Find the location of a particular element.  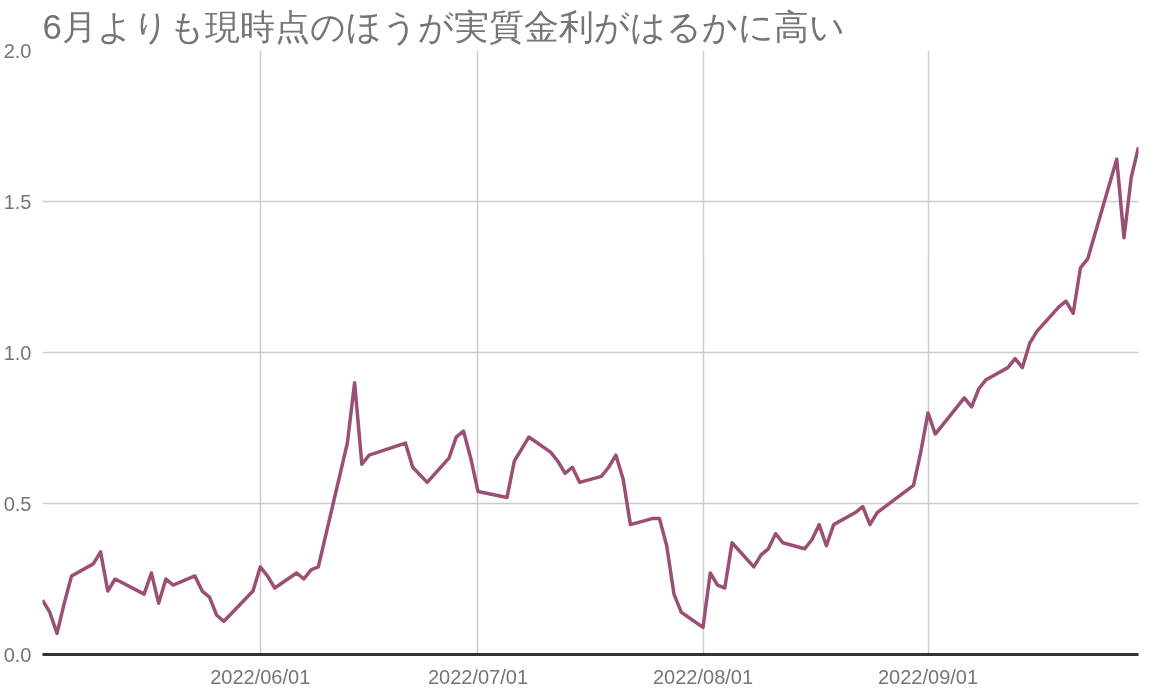

chart-title: 6月よりも現時点のほうが実質金利がはるかに高い is located at coordinates (443, 26).